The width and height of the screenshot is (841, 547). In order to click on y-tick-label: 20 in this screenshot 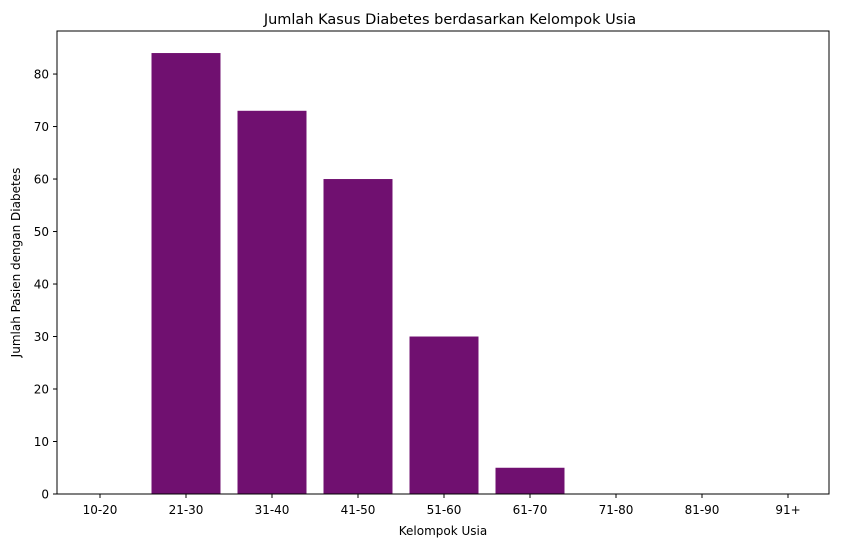, I will do `click(41, 390)`.